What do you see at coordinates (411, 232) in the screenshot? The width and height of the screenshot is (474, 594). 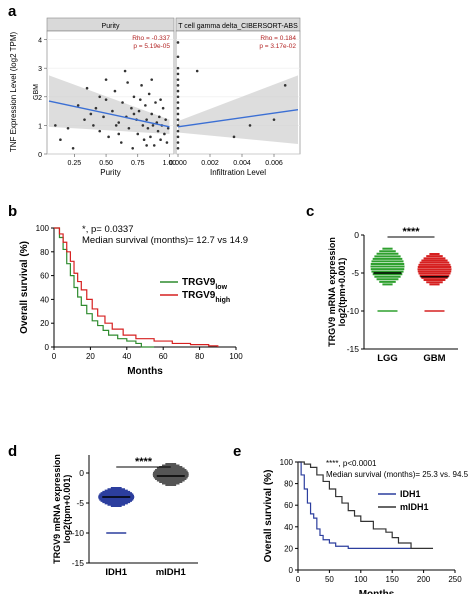 I see `significance-stars-c: ****` at bounding box center [411, 232].